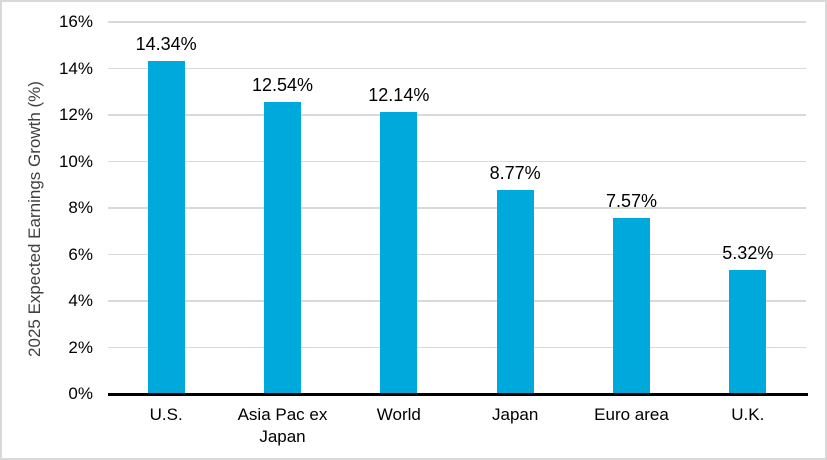 The image size is (827, 460). I want to click on y-tick-label: 16%, so click(75, 21).